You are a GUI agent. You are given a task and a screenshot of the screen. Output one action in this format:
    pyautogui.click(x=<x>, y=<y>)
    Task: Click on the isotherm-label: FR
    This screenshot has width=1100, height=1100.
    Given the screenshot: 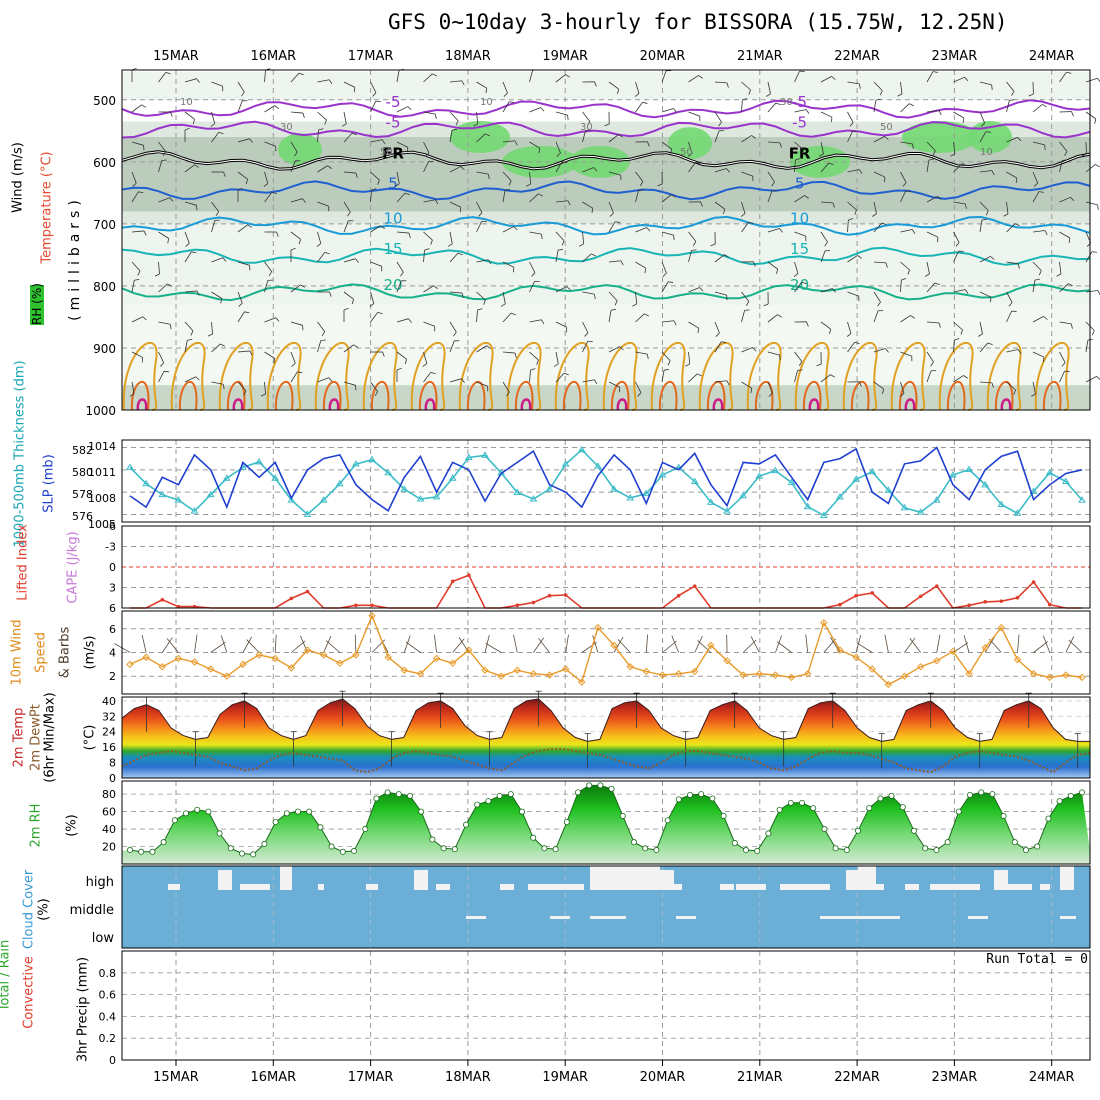 What is the action you would take?
    pyautogui.click(x=800, y=154)
    